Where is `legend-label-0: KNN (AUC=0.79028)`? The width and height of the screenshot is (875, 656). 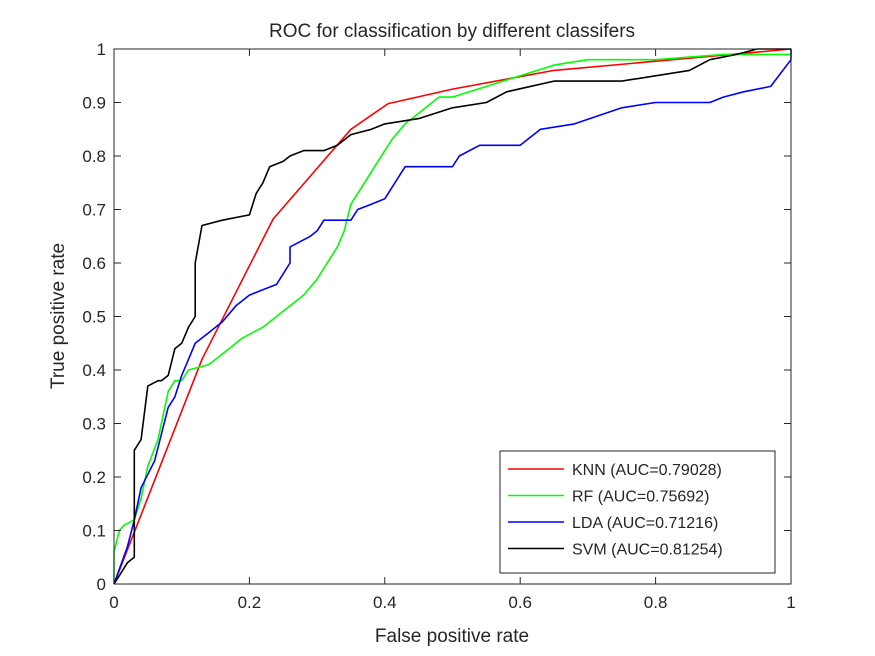 legend-label-0: KNN (AUC=0.79028) is located at coordinates (647, 470).